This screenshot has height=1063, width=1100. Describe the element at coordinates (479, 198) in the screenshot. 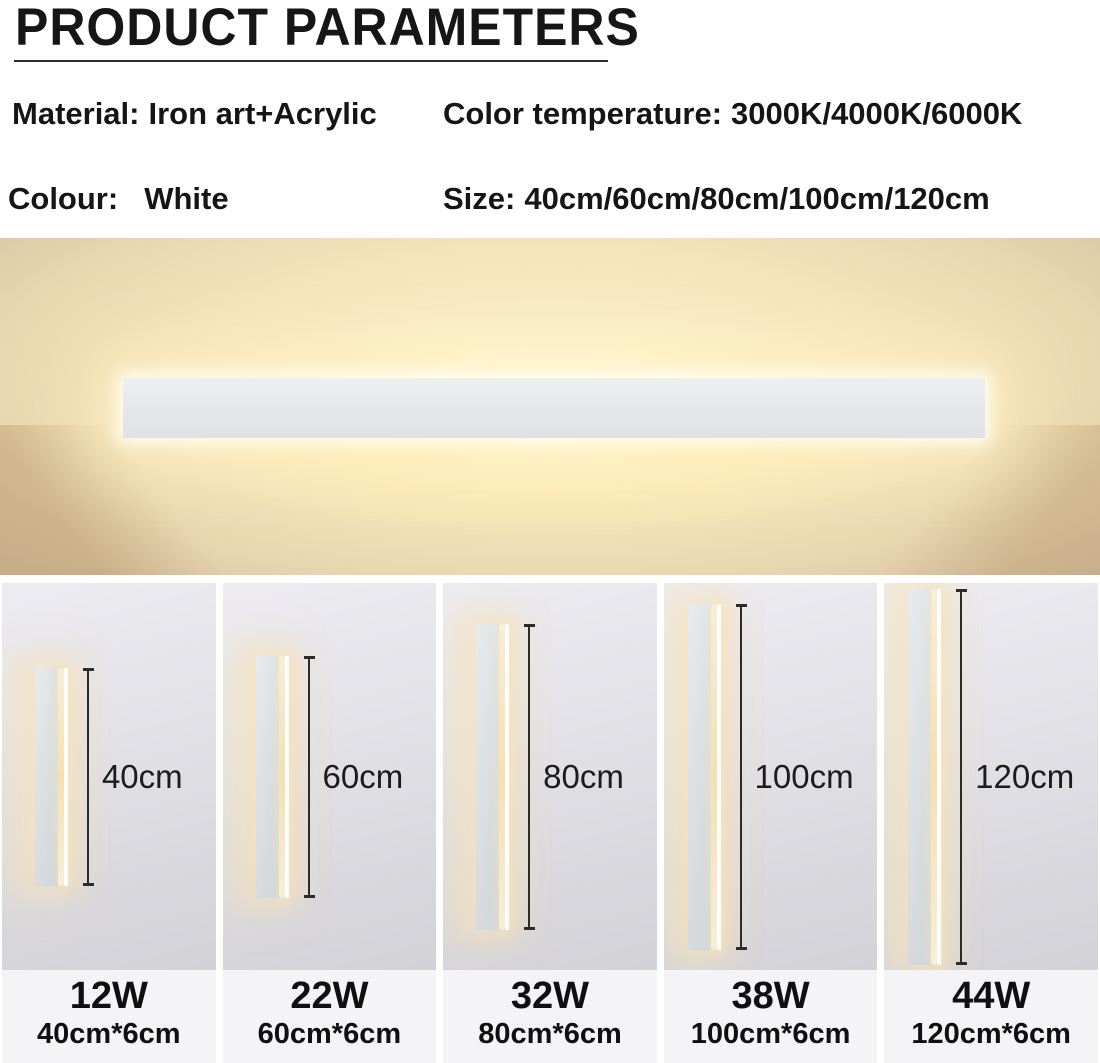

I see `spec-size-label: Size:` at that location.